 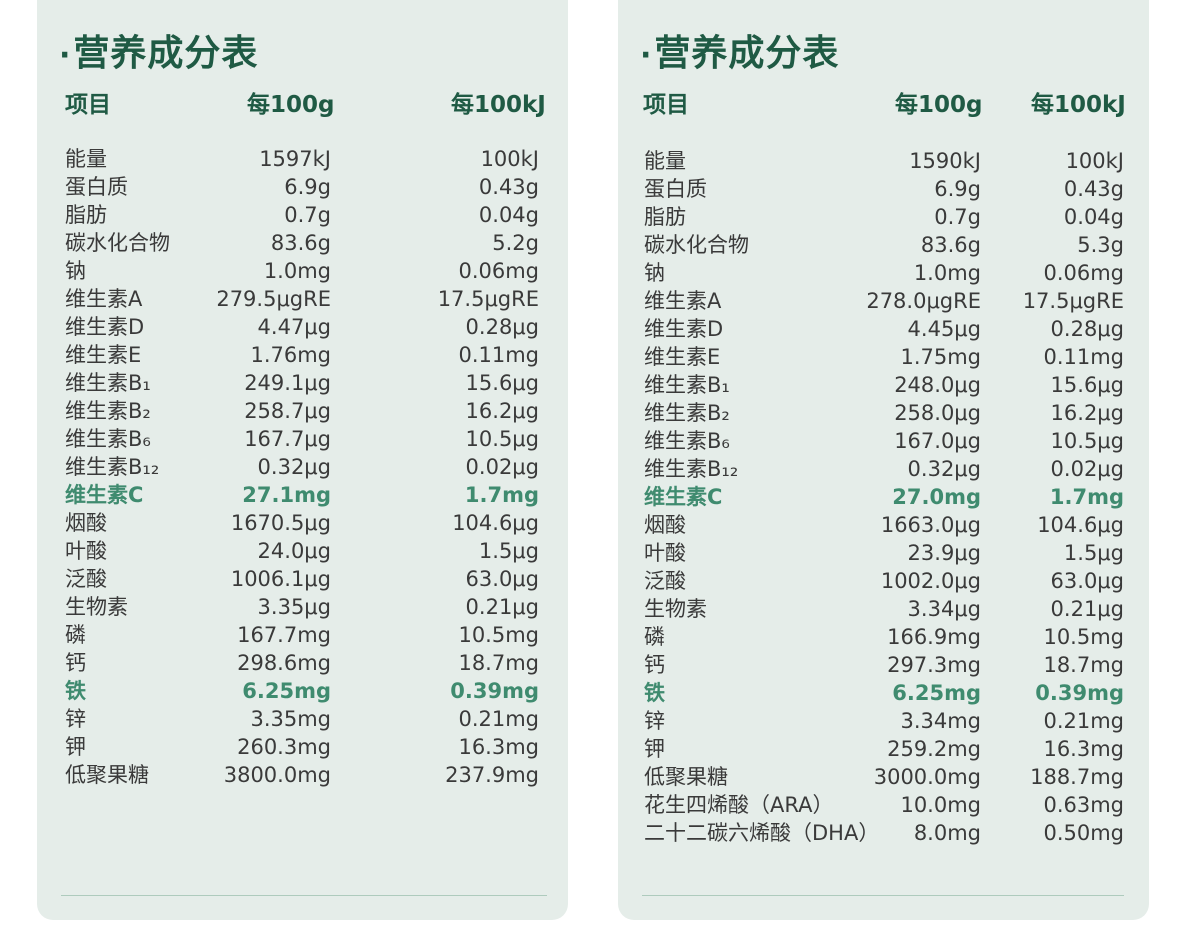 I want to click on table-row: 维生素A 278.0μgRE 17.5μgRE, so click(x=883, y=301).